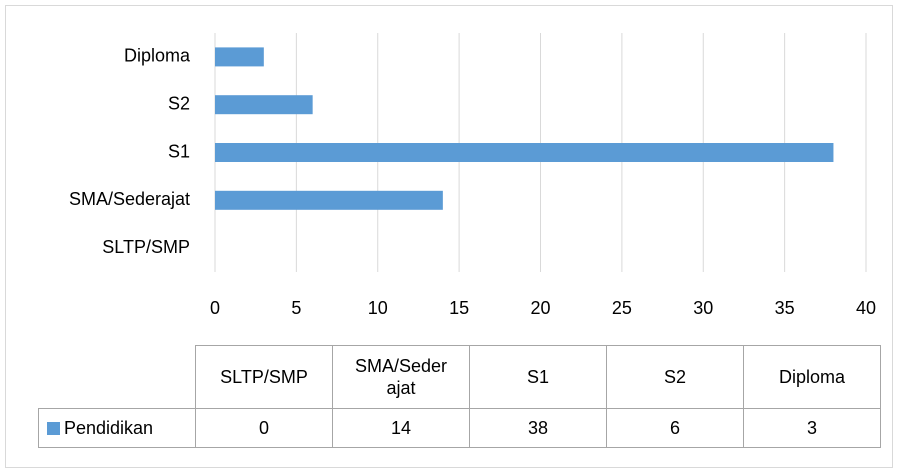 The width and height of the screenshot is (898, 473). I want to click on x-tick-label: 20, so click(540, 308).